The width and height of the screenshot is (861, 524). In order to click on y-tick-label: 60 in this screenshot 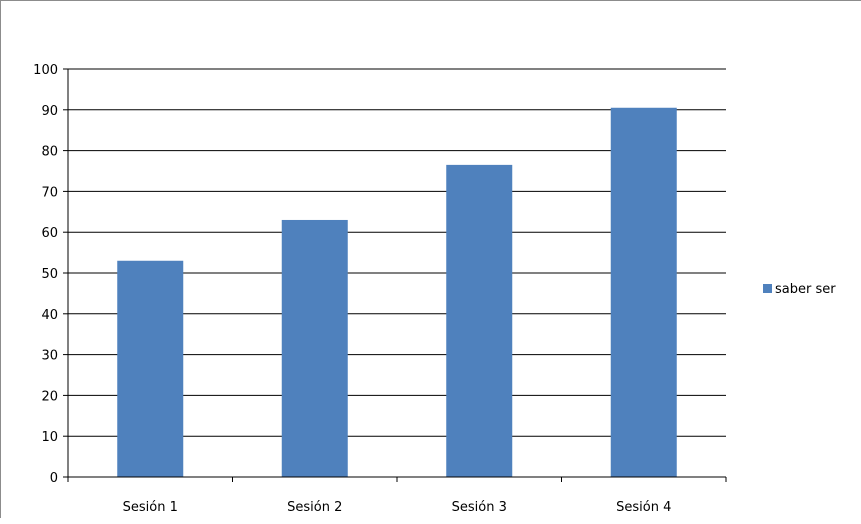, I will do `click(49, 233)`.